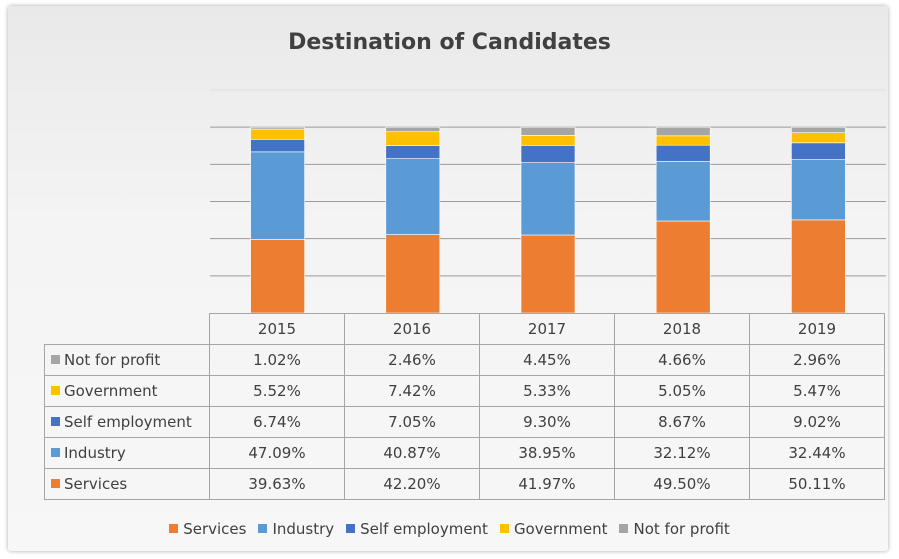  What do you see at coordinates (112, 360) in the screenshot?
I see `table-row-label-text: Not for profit` at bounding box center [112, 360].